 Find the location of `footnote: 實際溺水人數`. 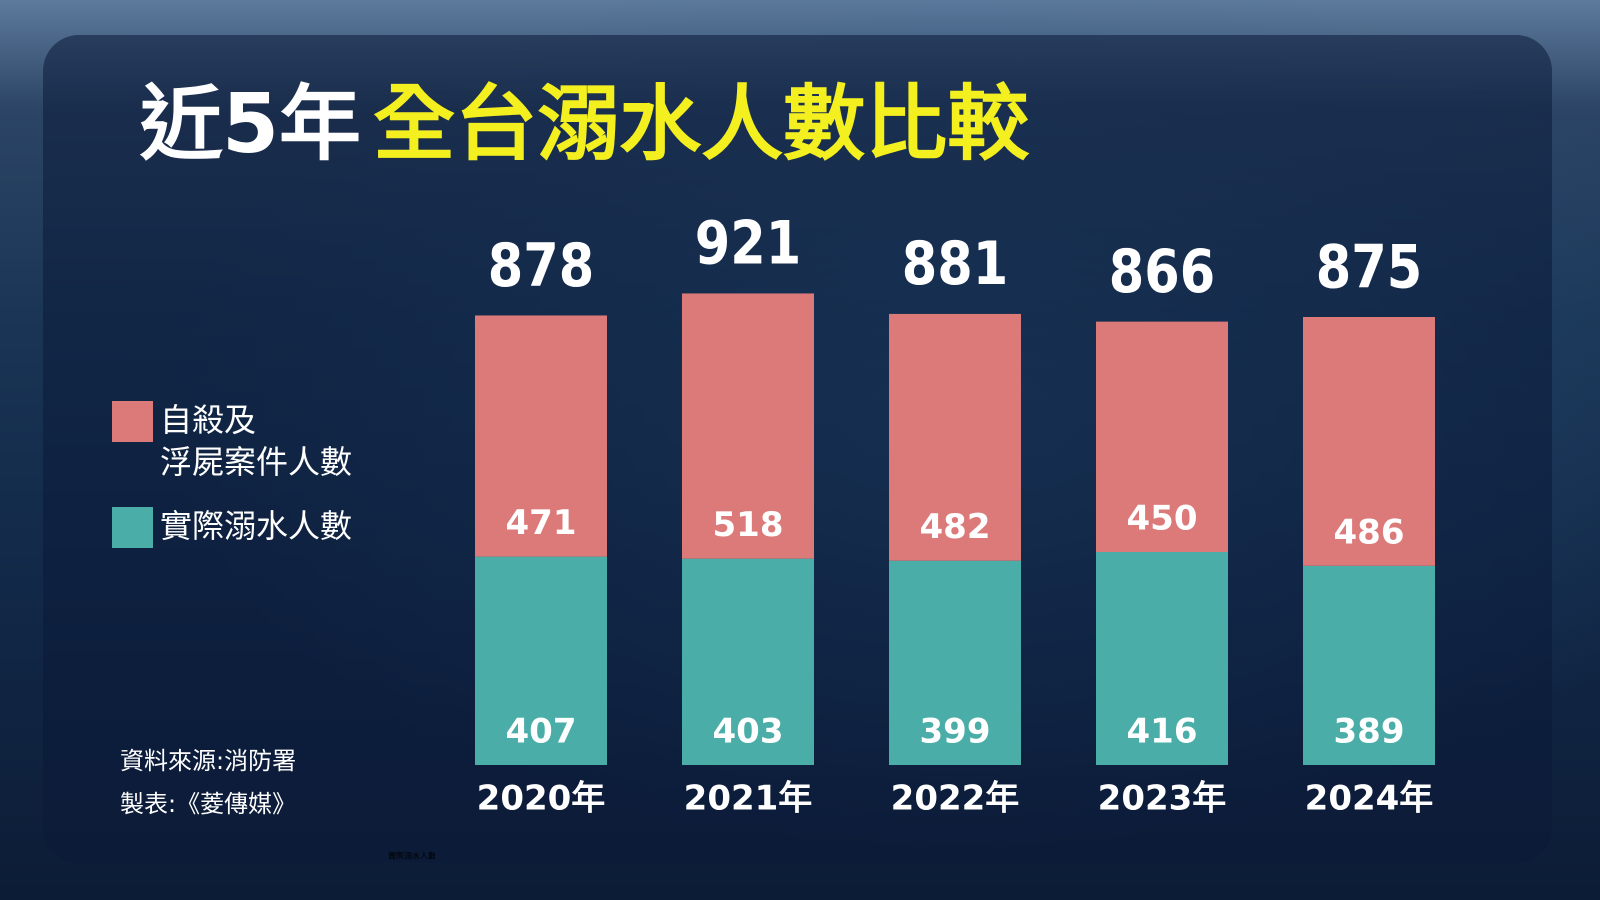

footnote: 實際溺水人數 is located at coordinates (412, 856).